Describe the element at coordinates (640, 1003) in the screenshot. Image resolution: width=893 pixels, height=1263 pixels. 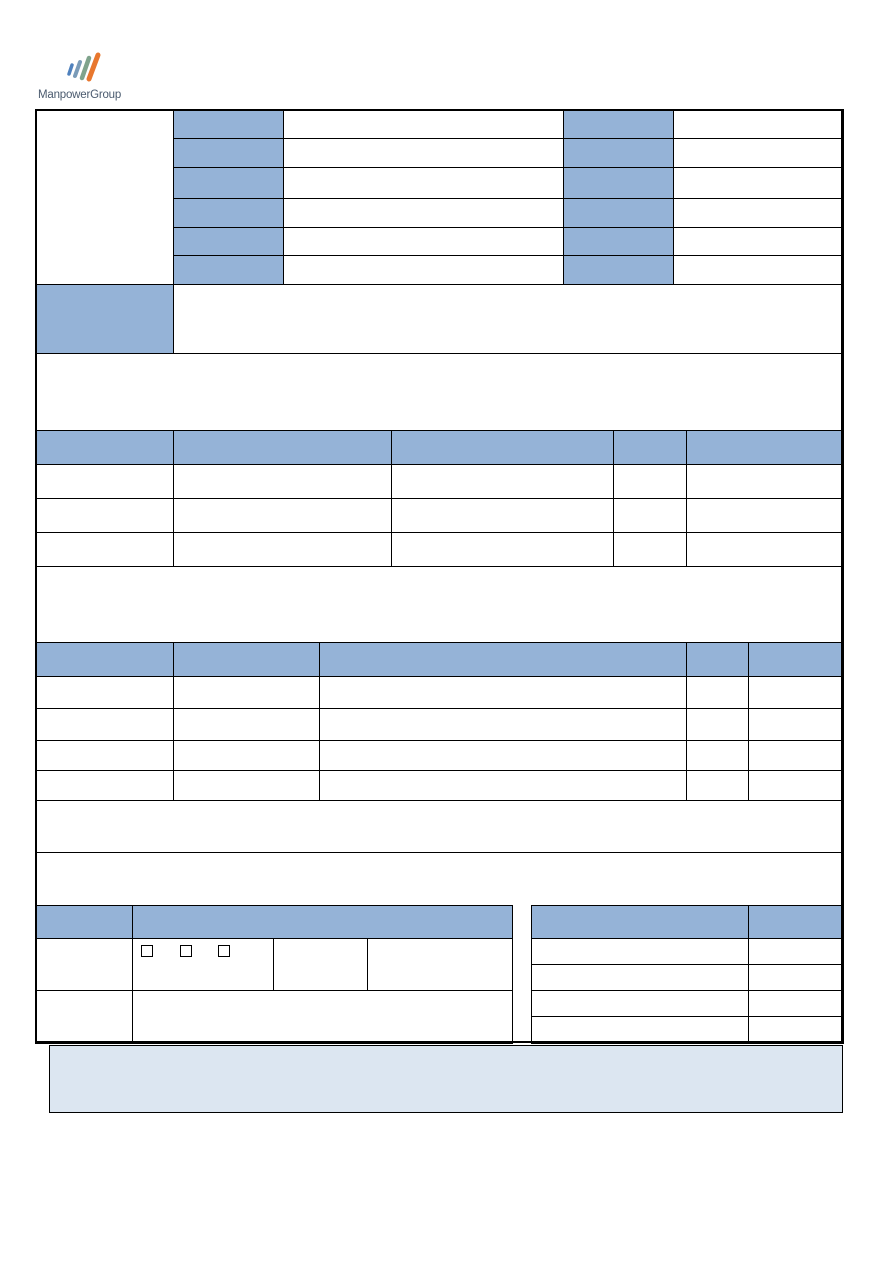
I see `br-table-r3-c0` at that location.